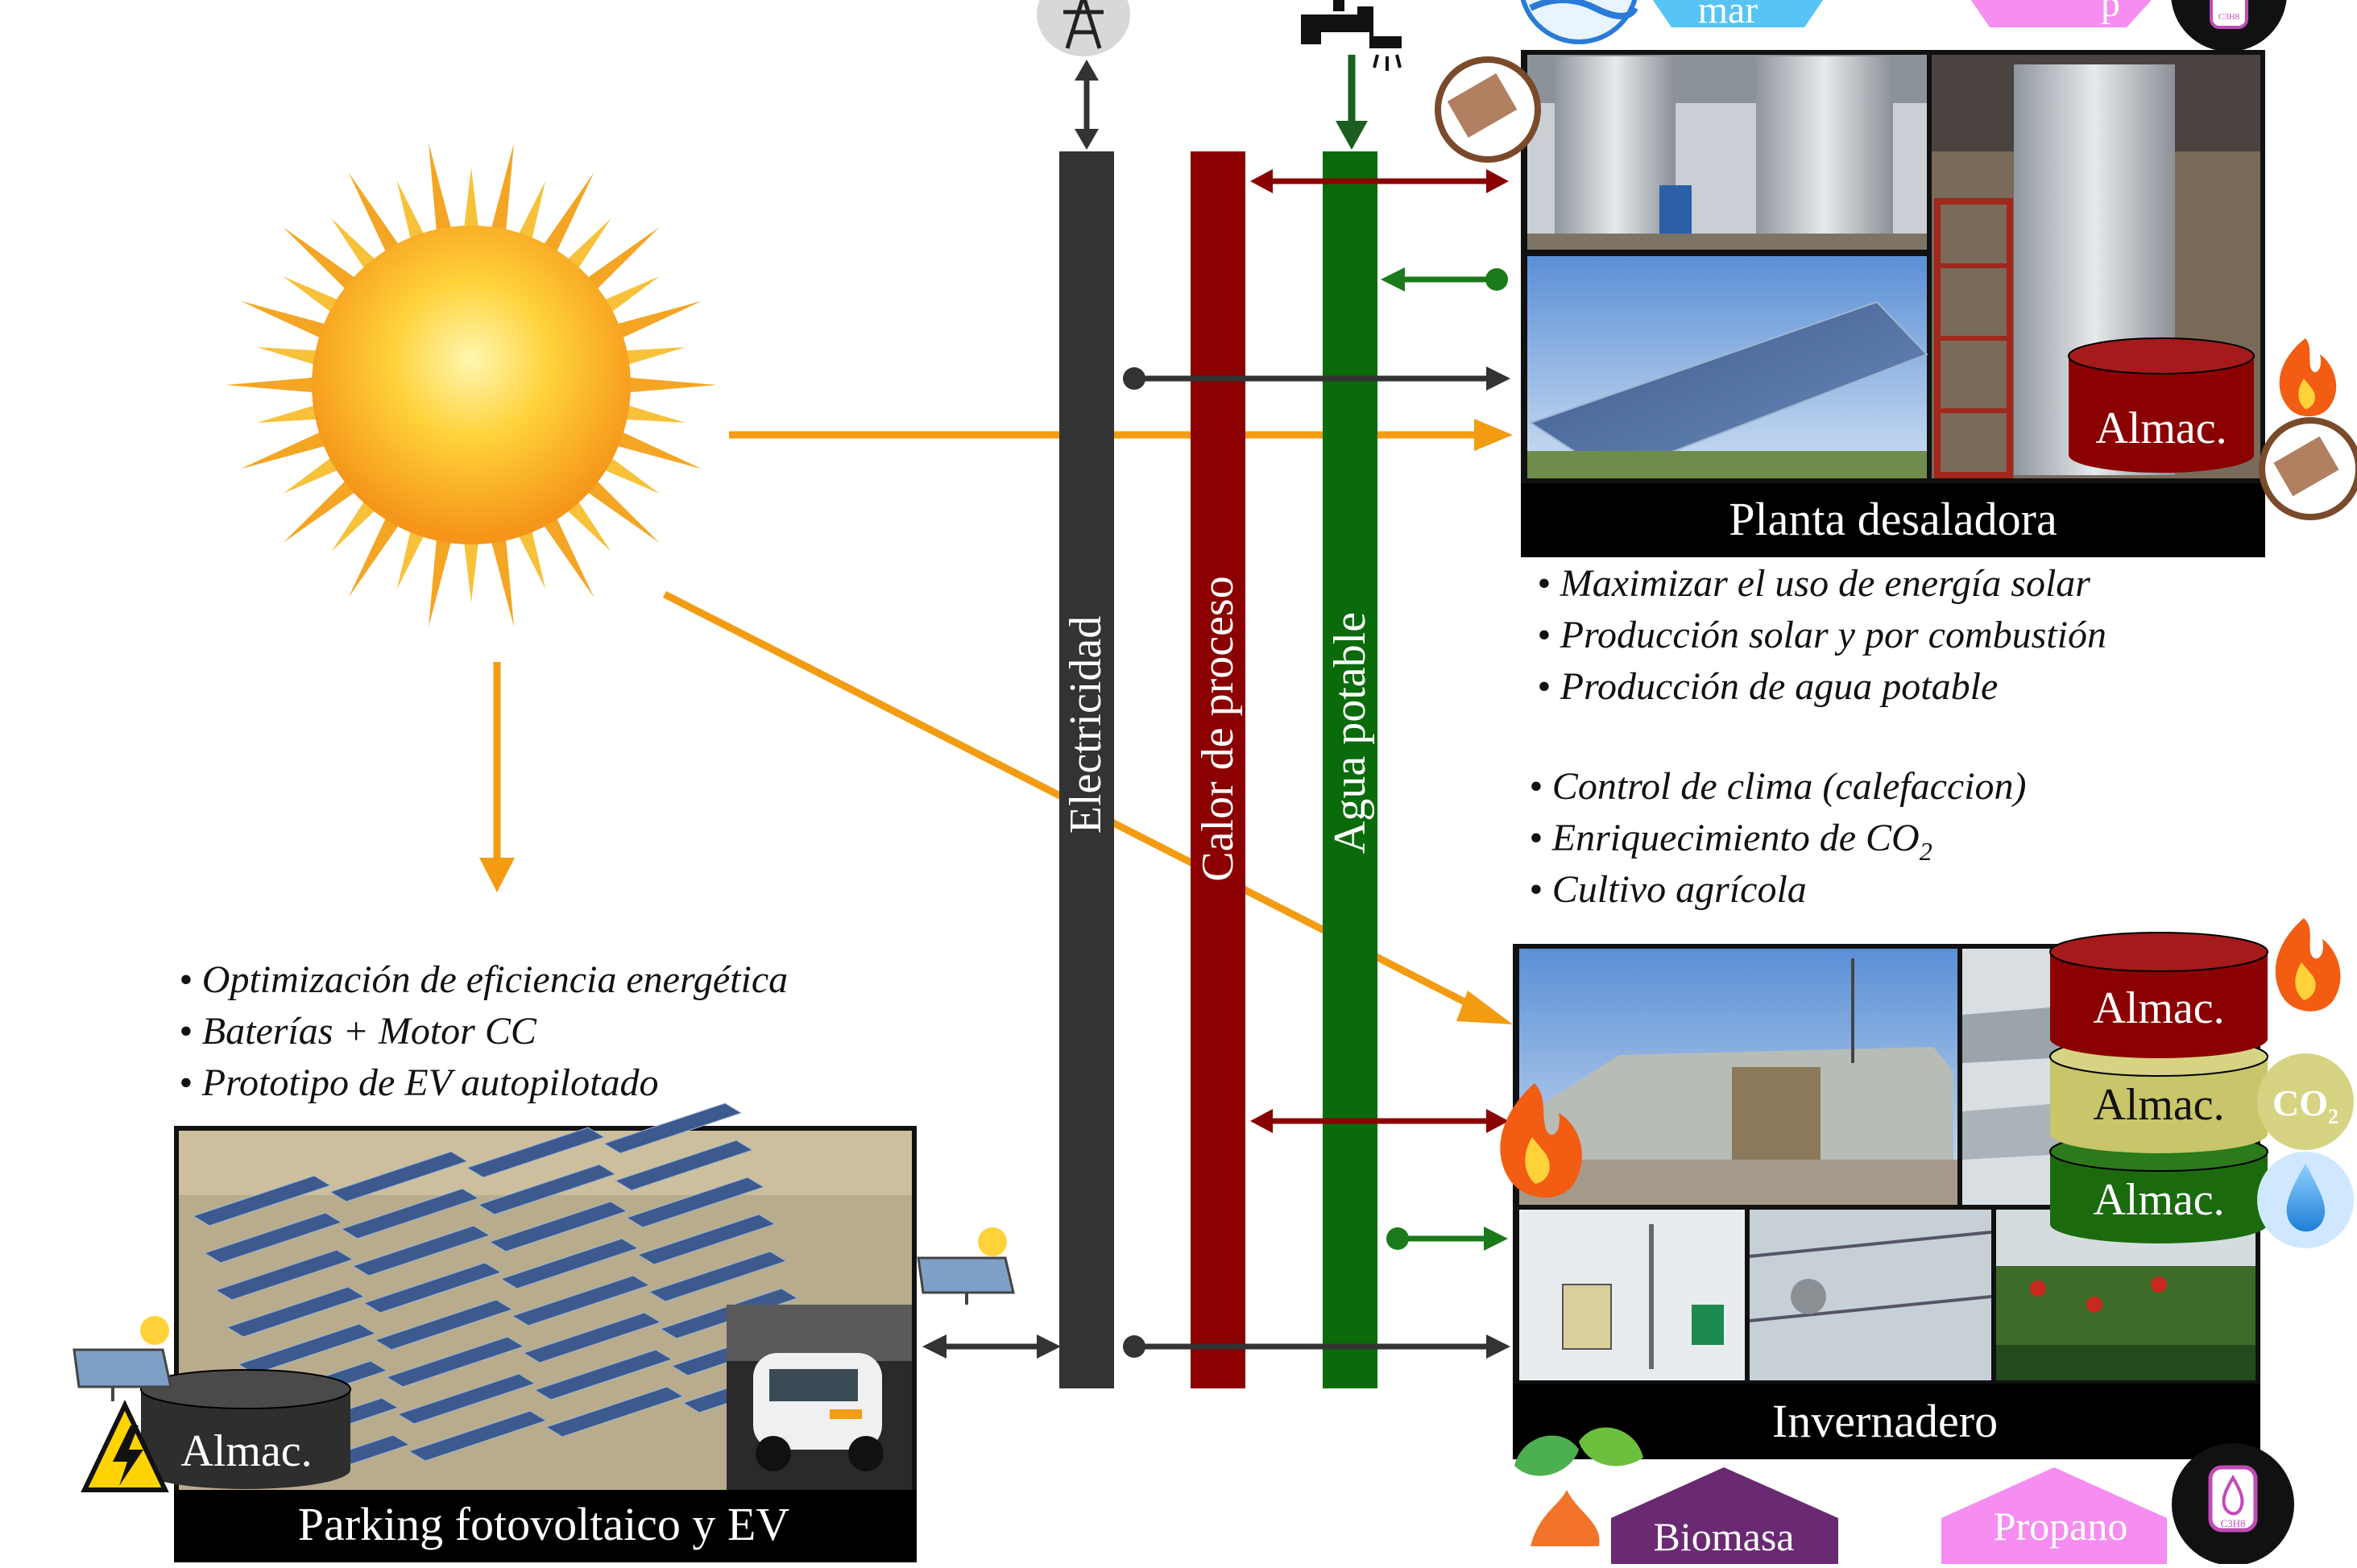 This screenshot has width=2357, height=1568. What do you see at coordinates (1317, 1347) in the screenshot?
I see `electricity-link-greenhouse` at bounding box center [1317, 1347].